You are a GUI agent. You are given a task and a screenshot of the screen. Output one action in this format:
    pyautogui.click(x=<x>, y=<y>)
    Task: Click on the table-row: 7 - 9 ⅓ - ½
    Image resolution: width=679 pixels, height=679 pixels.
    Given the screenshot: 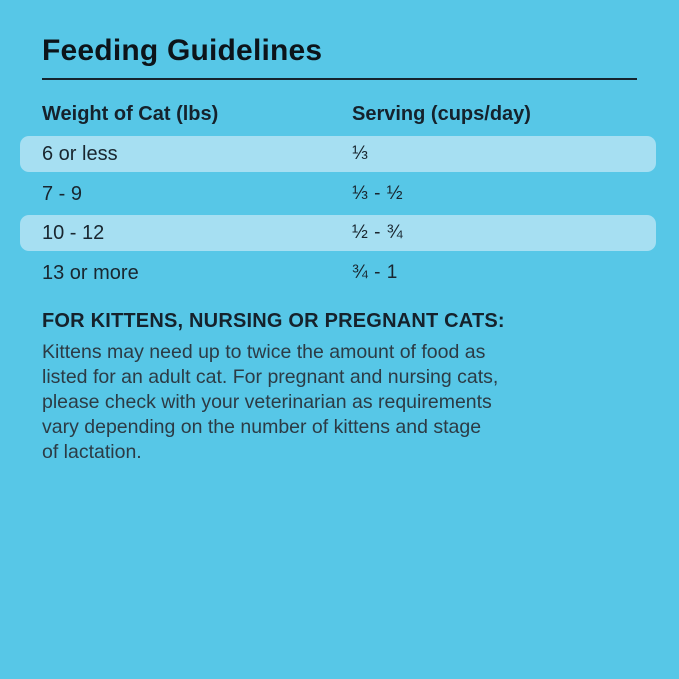 What is the action you would take?
    pyautogui.click(x=339, y=194)
    